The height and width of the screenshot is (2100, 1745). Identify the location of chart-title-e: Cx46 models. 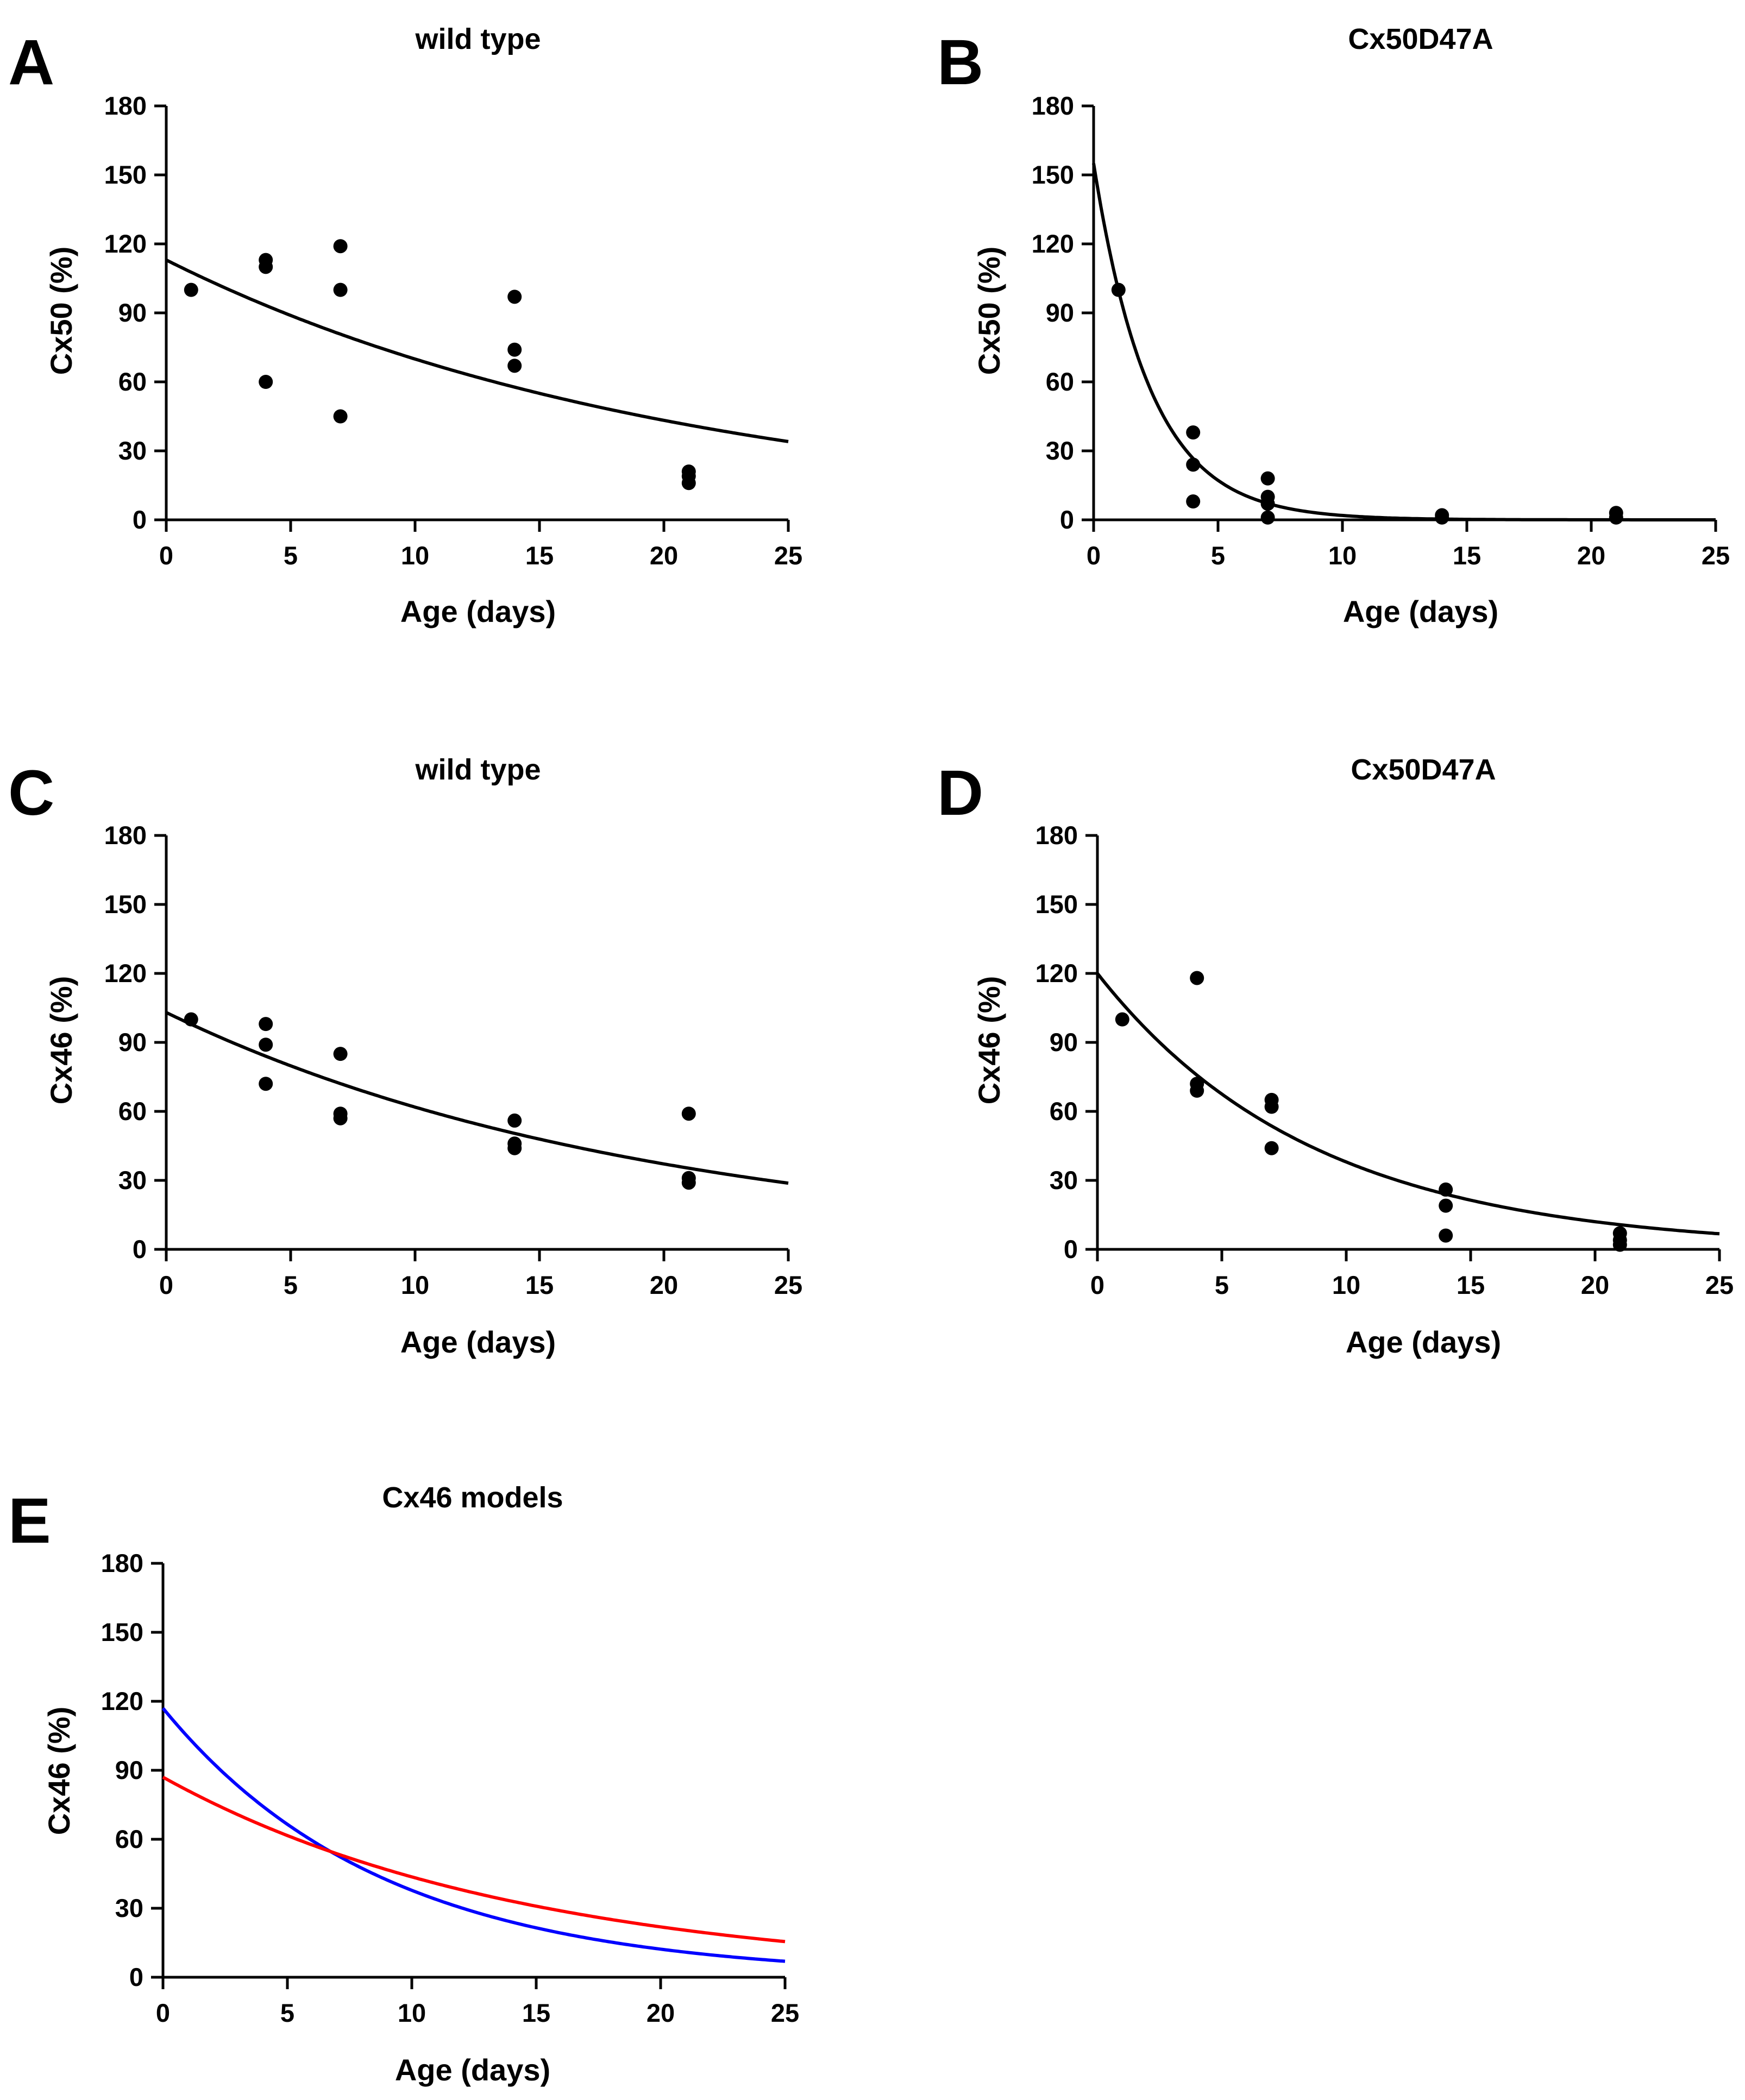
(472, 1497).